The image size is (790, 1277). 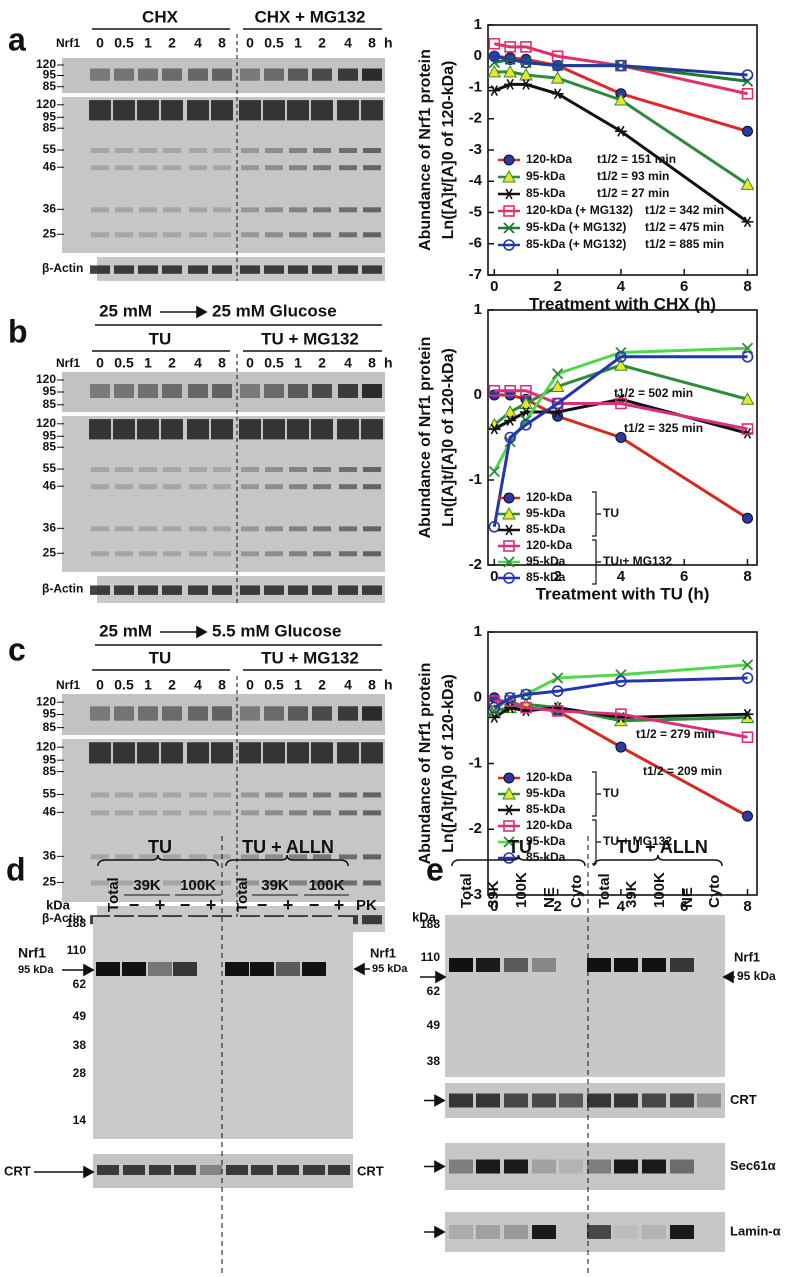 I want to click on lane-label: NE, so click(x=687, y=897).